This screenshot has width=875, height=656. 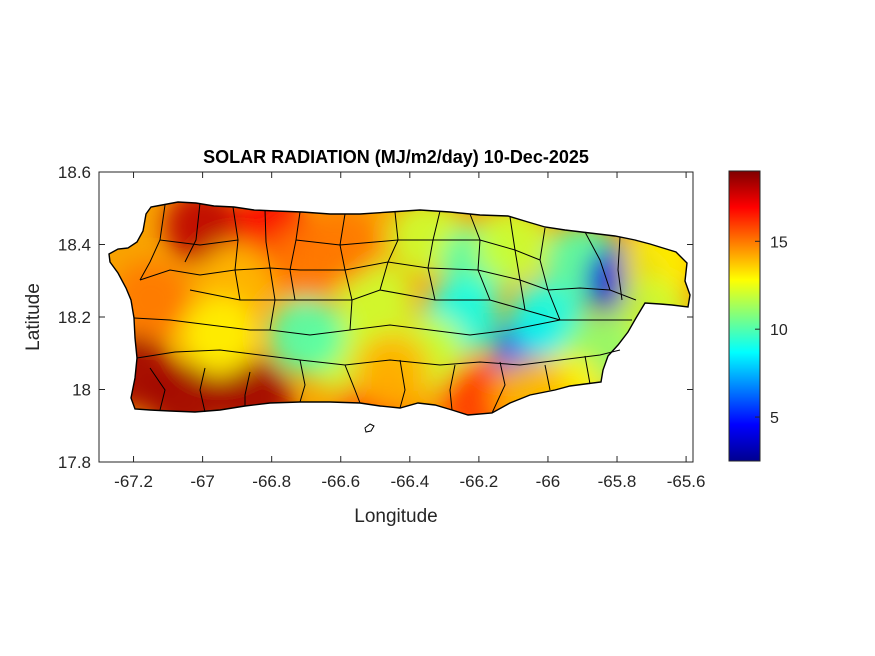 What do you see at coordinates (369, 428) in the screenshot?
I see `islet-outline` at bounding box center [369, 428].